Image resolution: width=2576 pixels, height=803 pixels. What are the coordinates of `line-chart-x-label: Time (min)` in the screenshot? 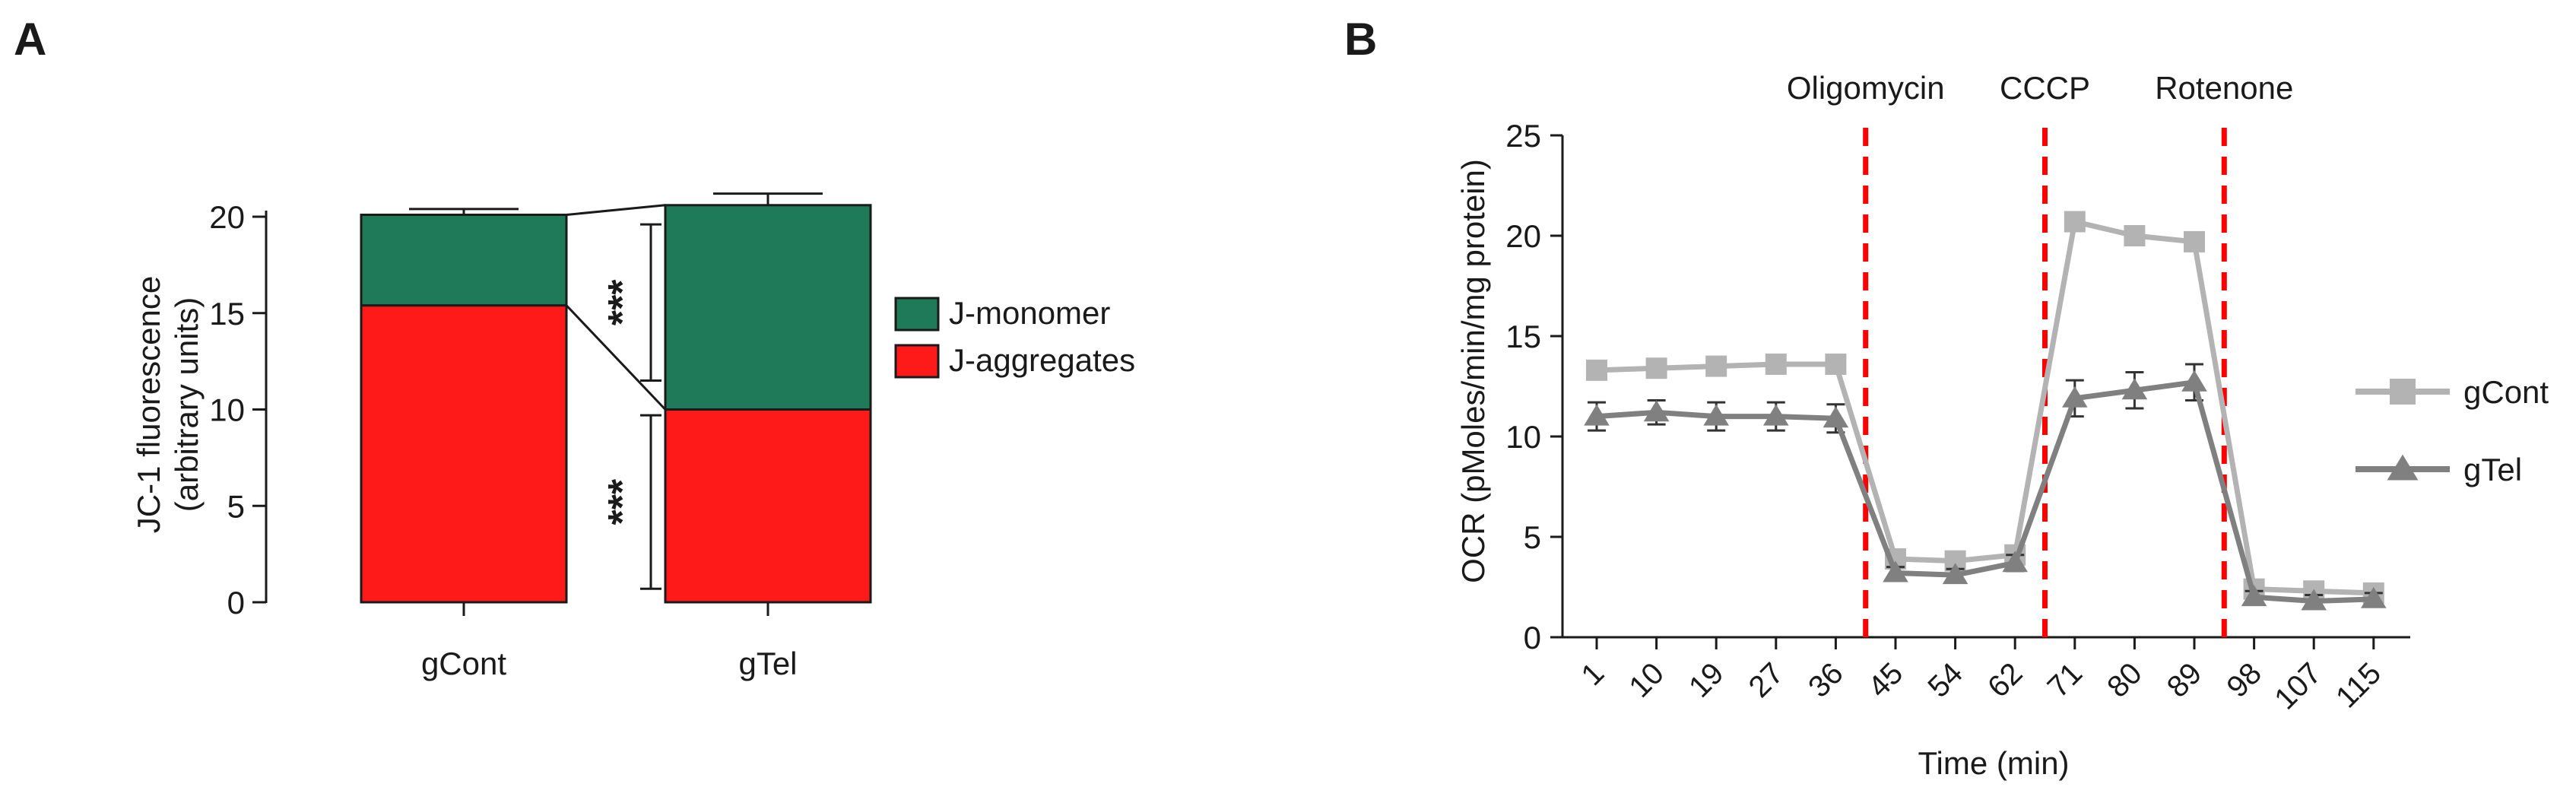 It's located at (1994, 763).